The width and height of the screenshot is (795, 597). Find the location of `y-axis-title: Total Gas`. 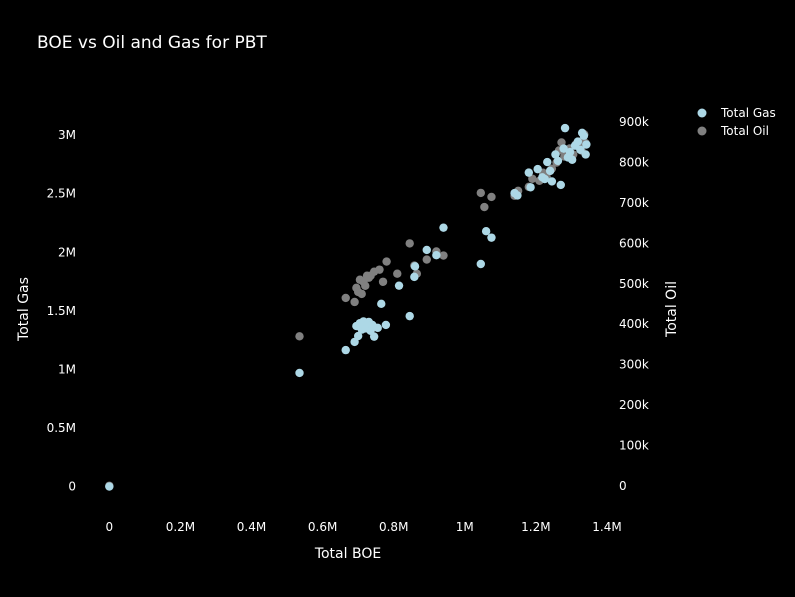

y-axis-title: Total Gas is located at coordinates (24, 309).